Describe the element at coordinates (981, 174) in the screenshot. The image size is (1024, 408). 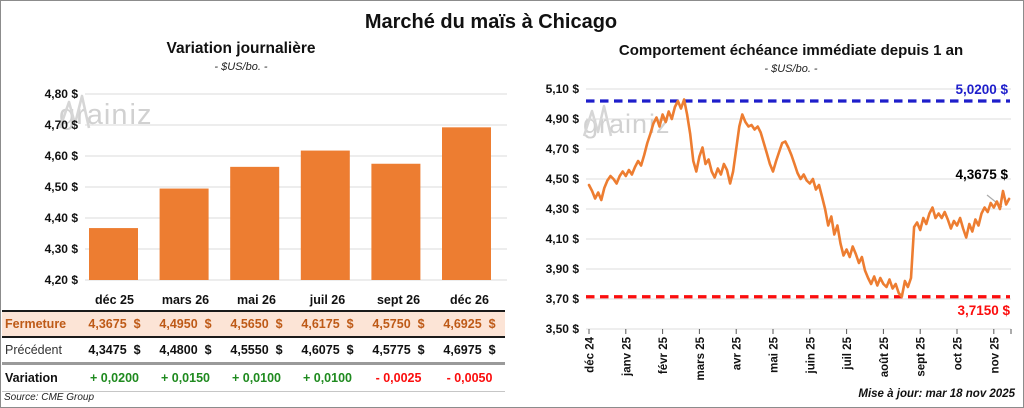
I see `last-value-label: 4,3675 $` at that location.